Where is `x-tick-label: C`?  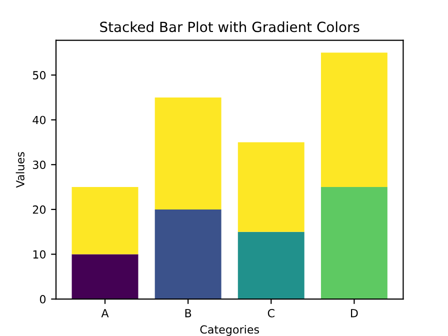 x-tick-label: C is located at coordinates (271, 313).